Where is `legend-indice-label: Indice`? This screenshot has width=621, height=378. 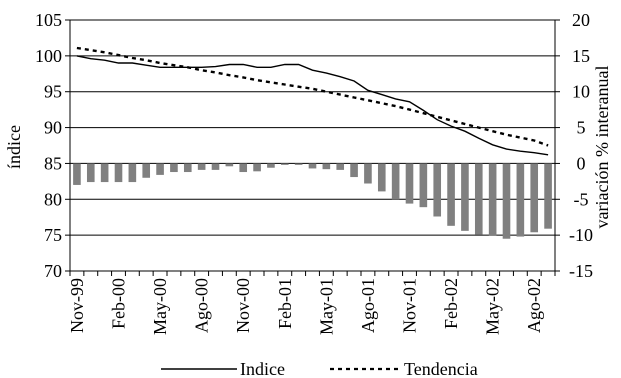 legend-indice-label: Indice is located at coordinates (262, 368).